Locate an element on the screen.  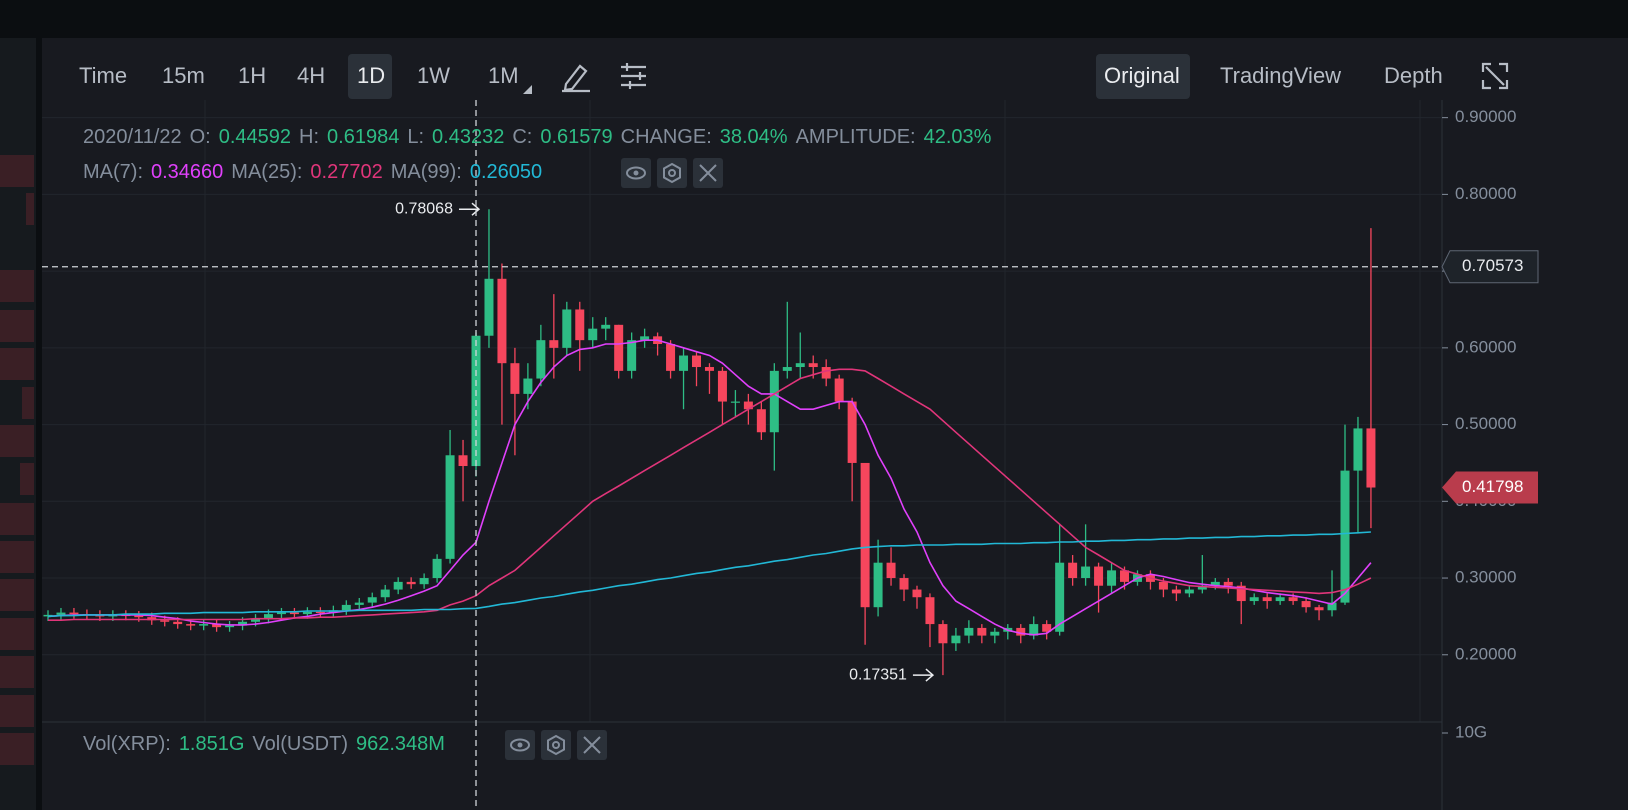
y-tick-label: 0.90000 is located at coordinates (1485, 116).